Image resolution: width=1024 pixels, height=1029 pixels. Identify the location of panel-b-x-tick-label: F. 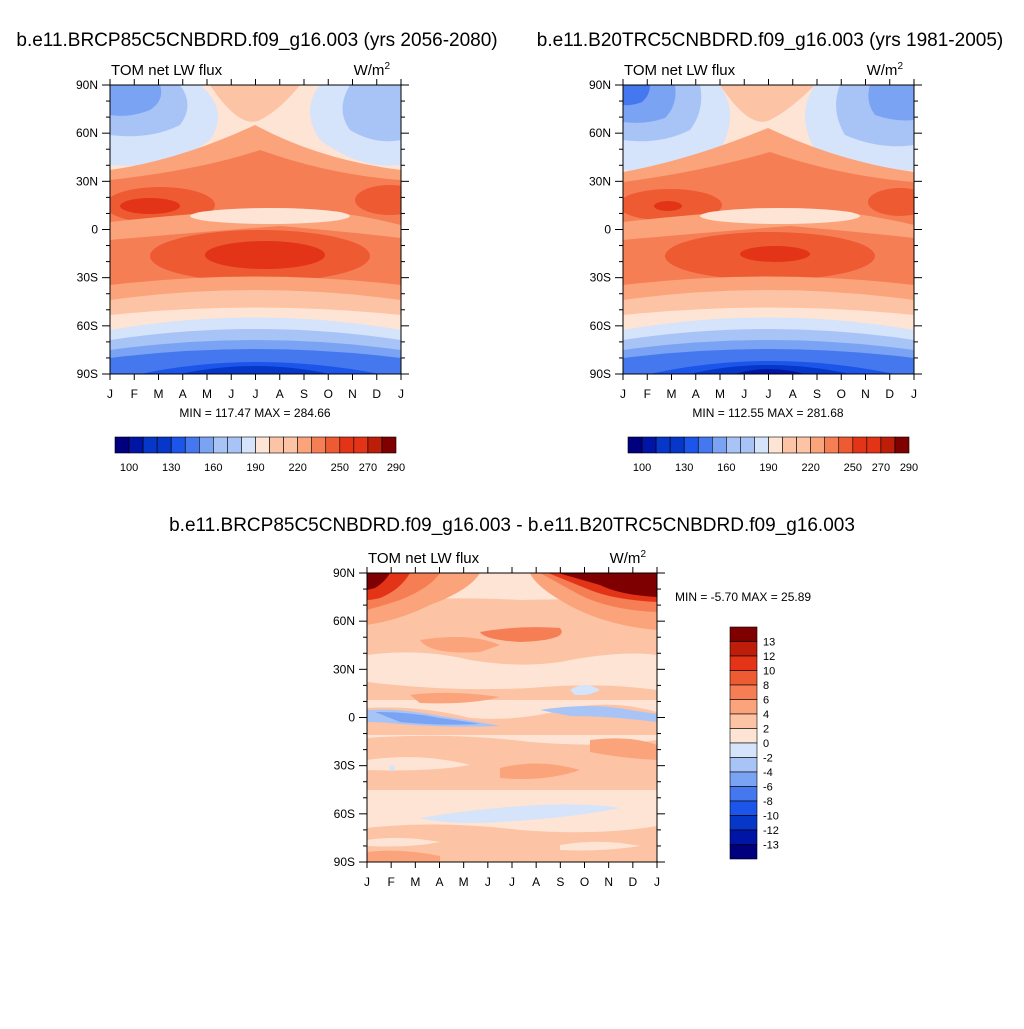
(647, 394).